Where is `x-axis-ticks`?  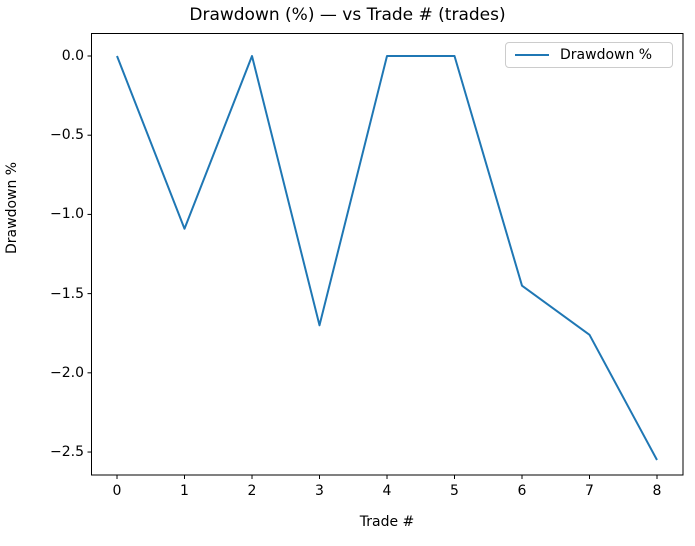
x-axis-ticks is located at coordinates (387, 477).